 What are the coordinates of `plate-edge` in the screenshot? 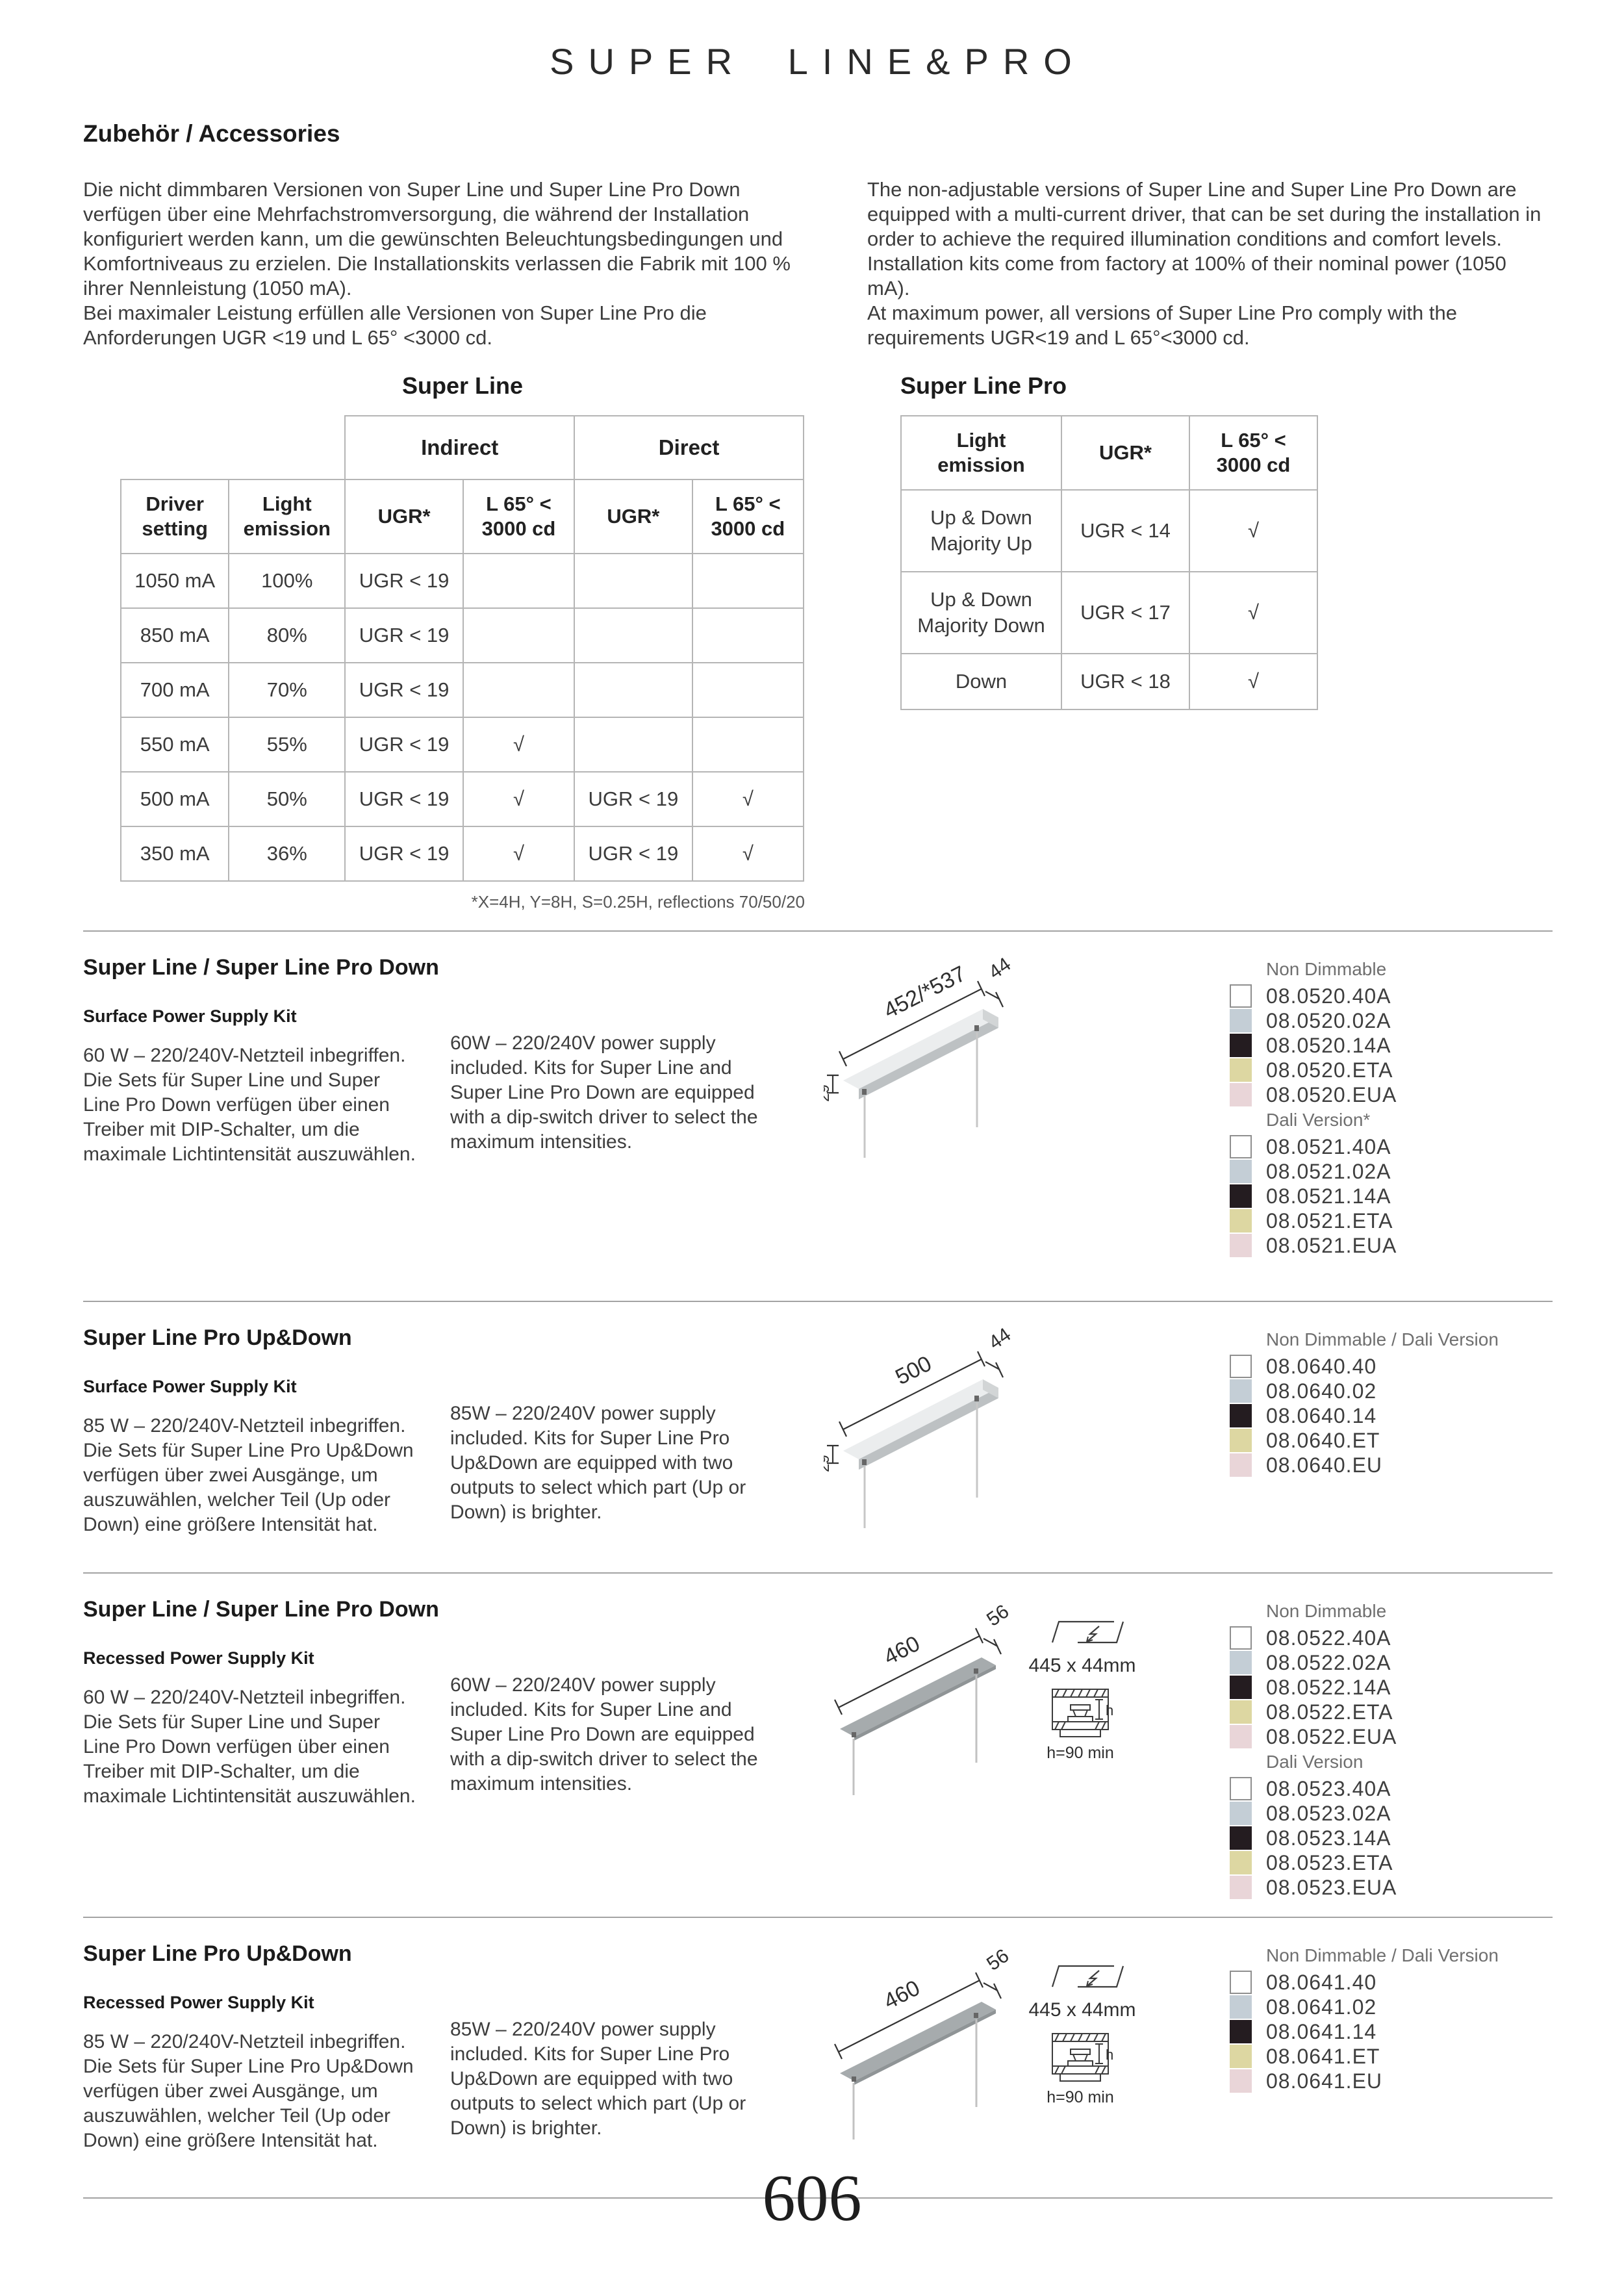 It's located at (925, 2047).